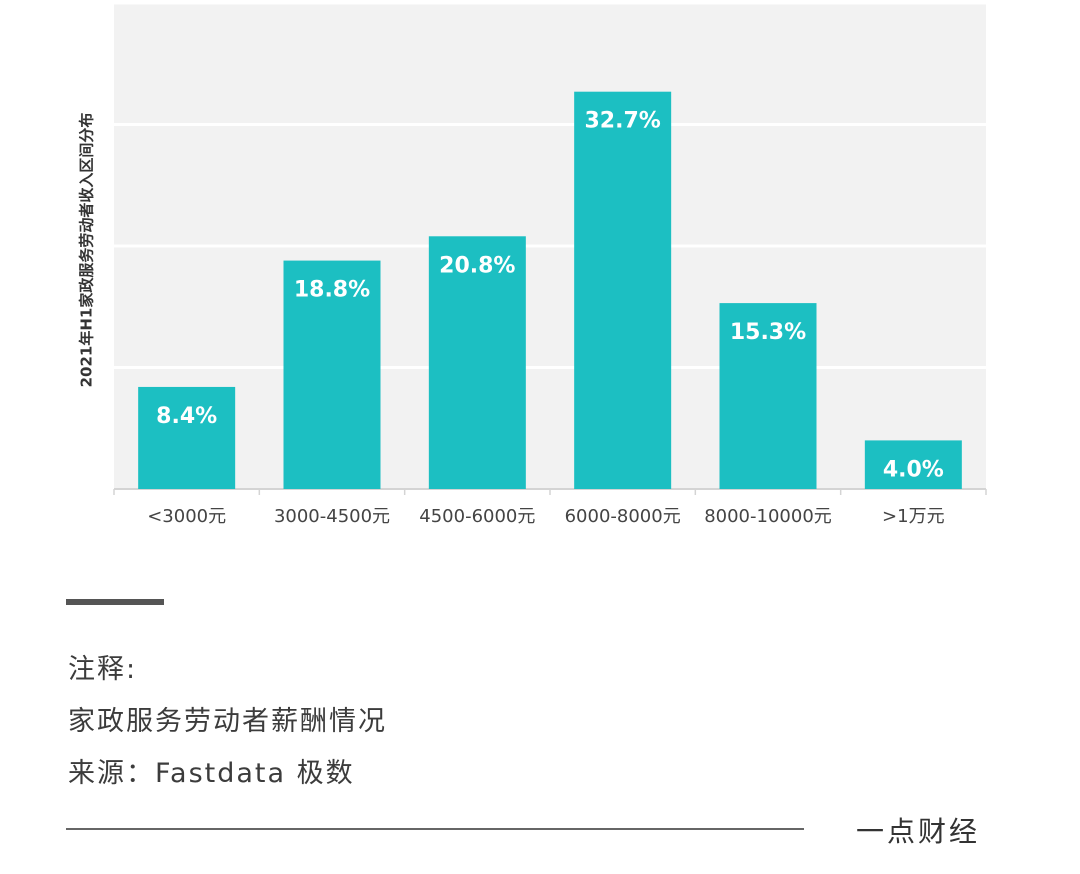  I want to click on notes-source: 来源：Fastdata 极数, so click(211, 773).